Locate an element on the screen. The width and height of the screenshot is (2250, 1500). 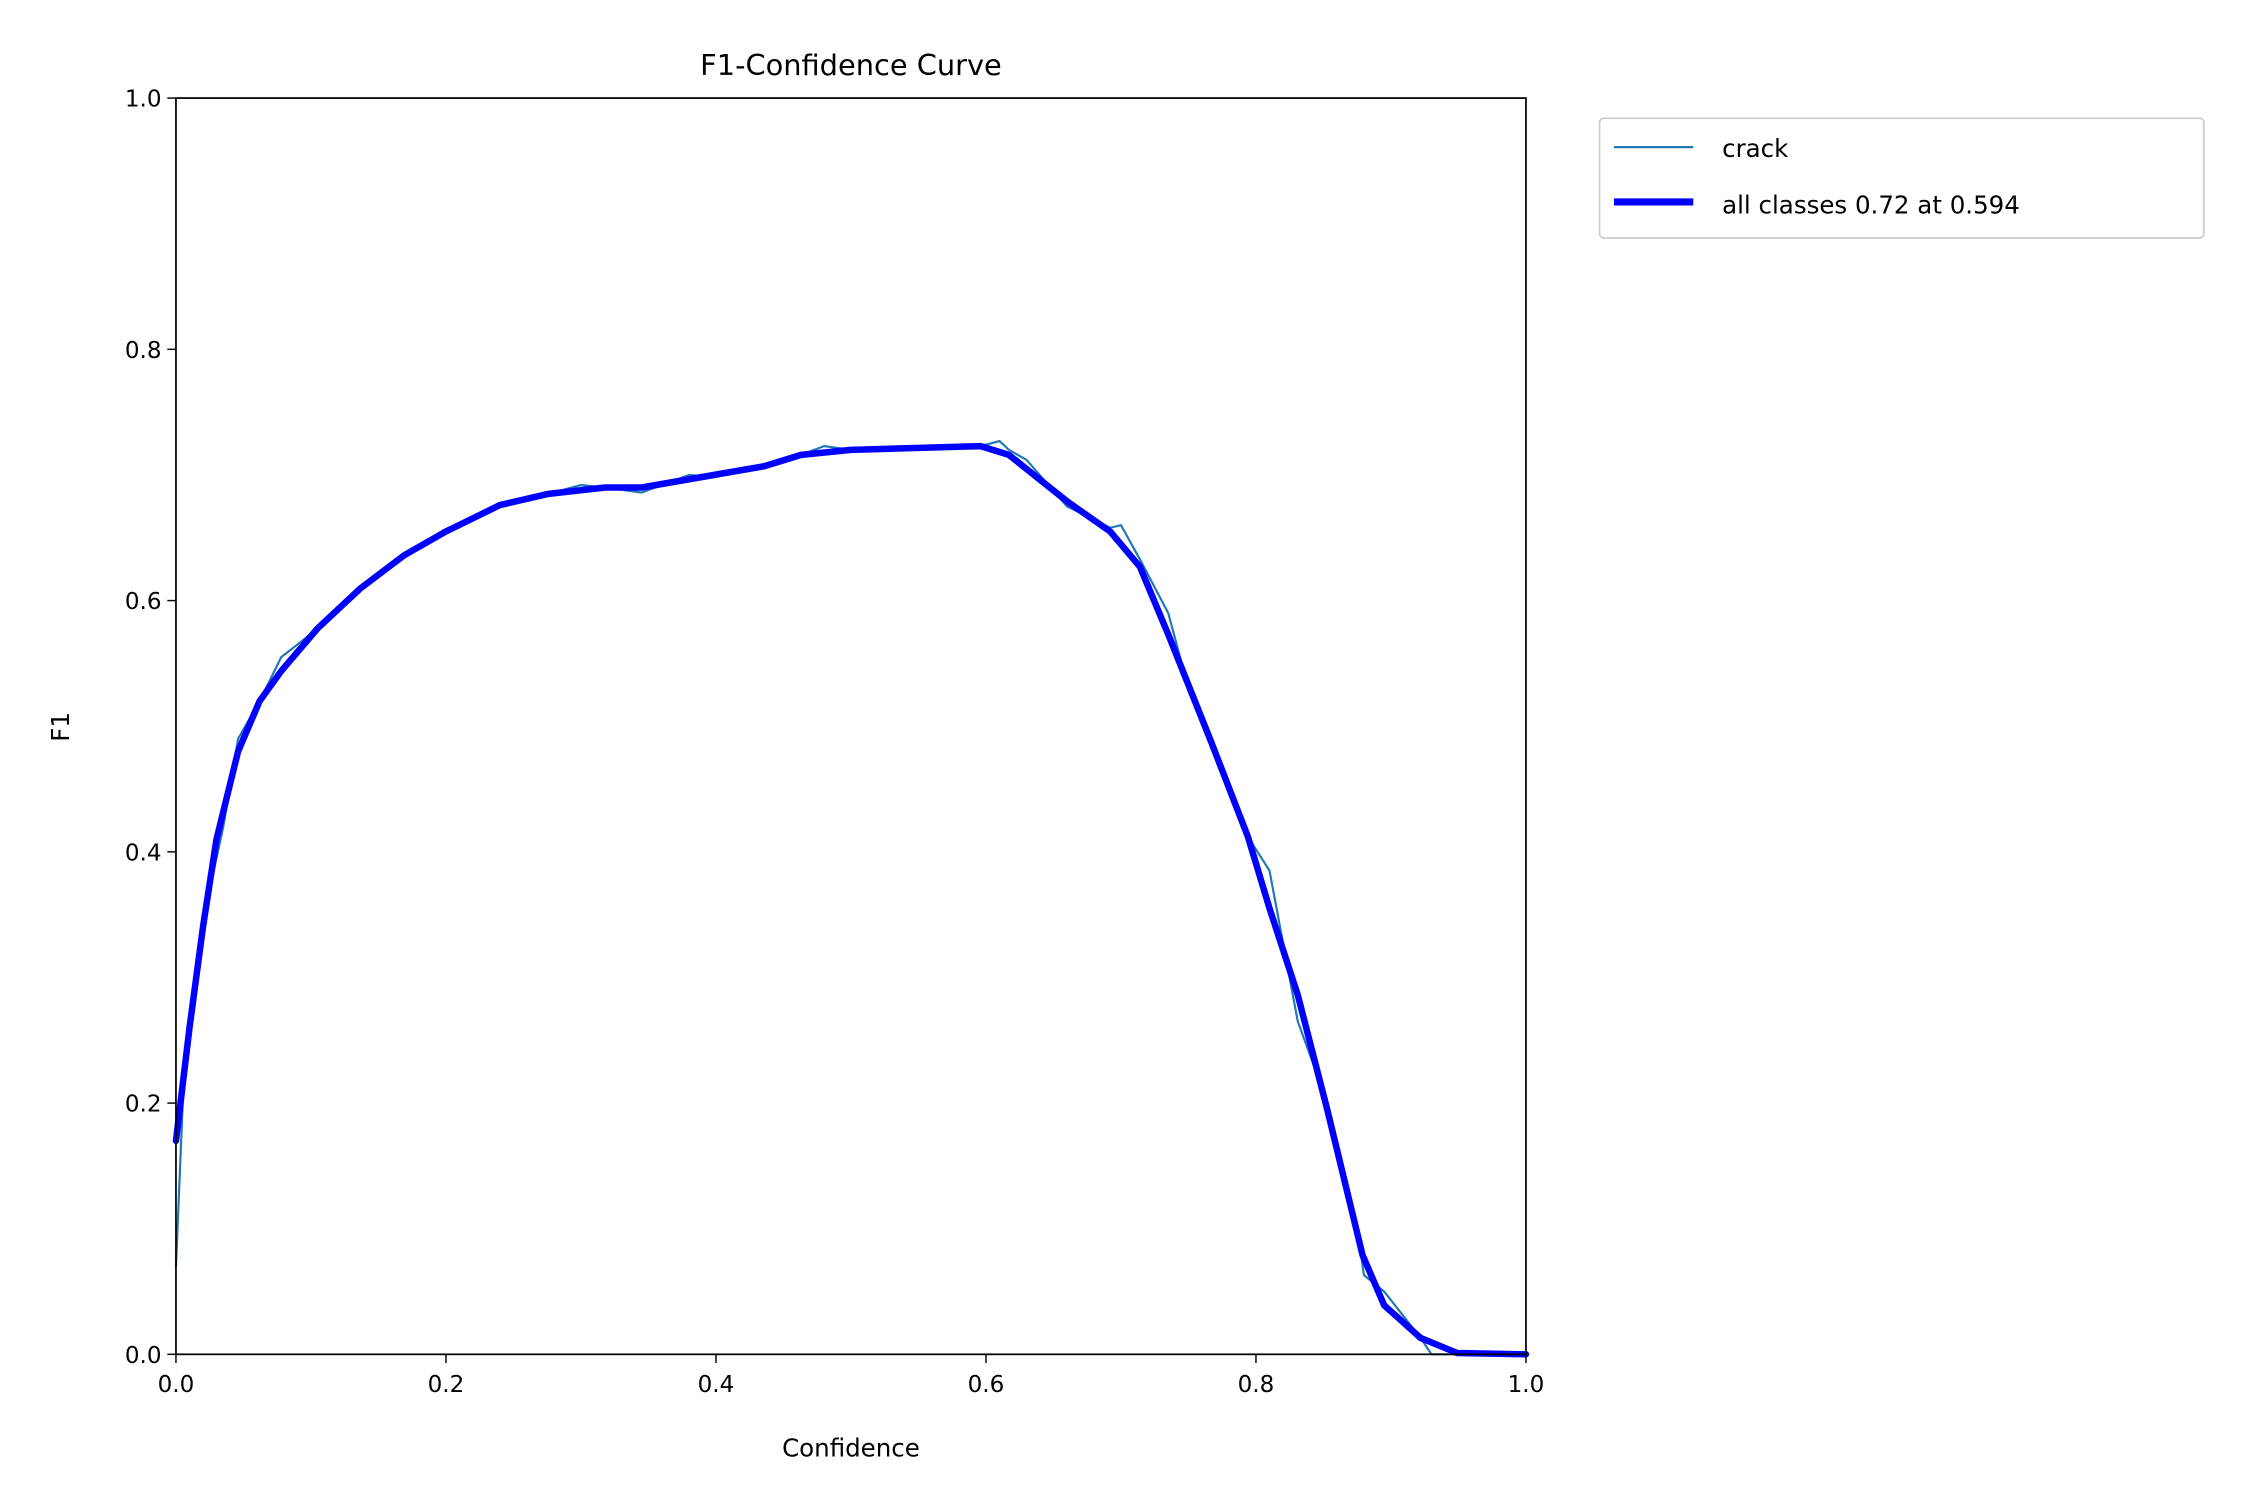
x-tick-label: 0.6 is located at coordinates (986, 1385).